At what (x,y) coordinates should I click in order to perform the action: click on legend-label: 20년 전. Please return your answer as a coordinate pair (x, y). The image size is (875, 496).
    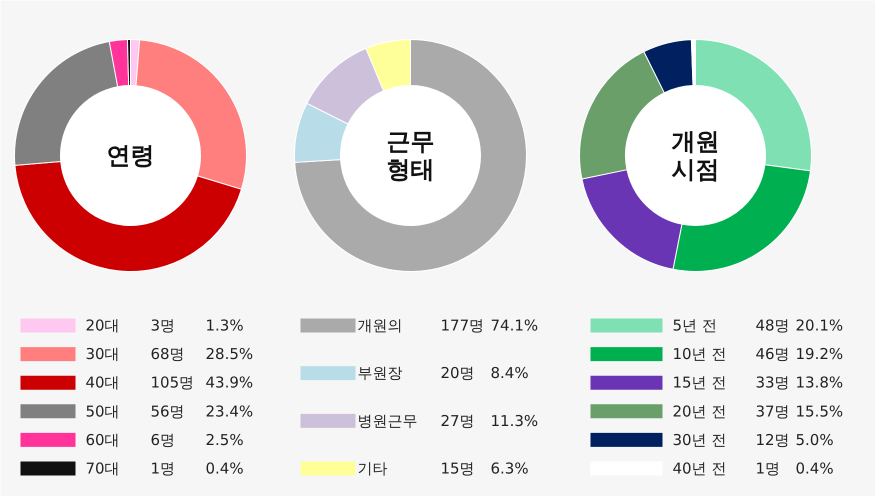
    Looking at the image, I should click on (699, 411).